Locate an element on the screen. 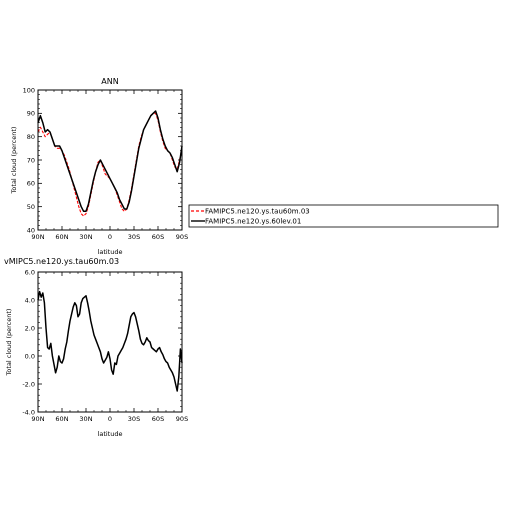 The width and height of the screenshot is (510, 510). bottom-x-tick-label: 90N is located at coordinates (37, 419).